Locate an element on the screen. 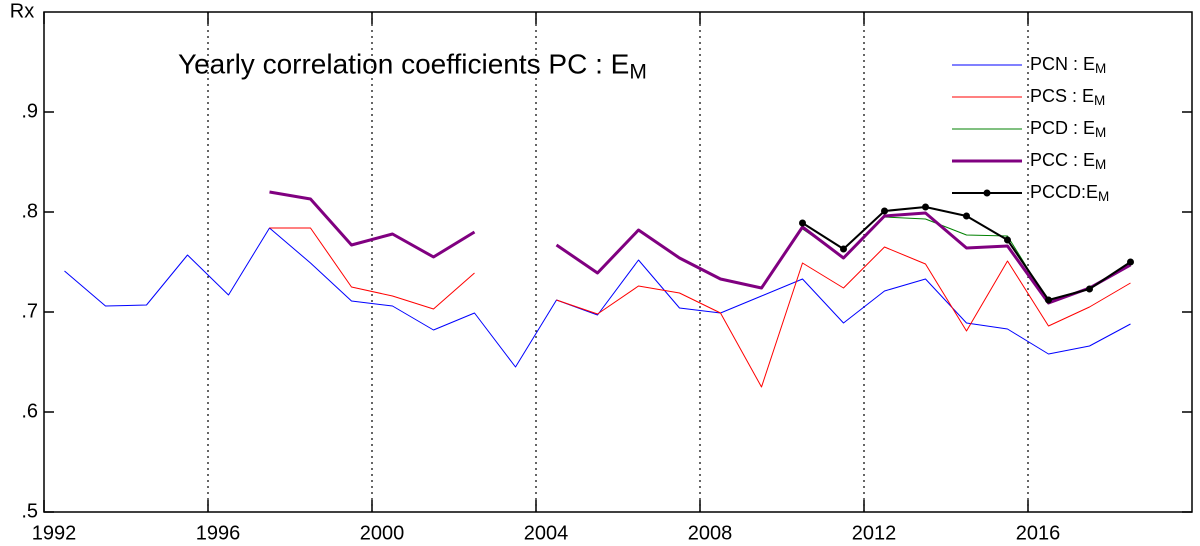  x-tick-label: 1996 is located at coordinates (218, 533).